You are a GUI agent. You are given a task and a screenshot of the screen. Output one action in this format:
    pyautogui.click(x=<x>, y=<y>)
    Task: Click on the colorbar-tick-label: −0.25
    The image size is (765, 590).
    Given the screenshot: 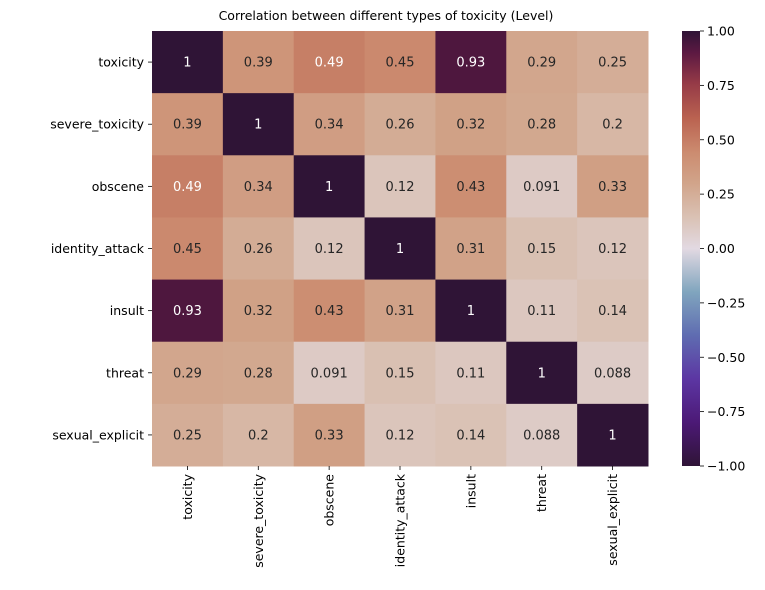 What is the action you would take?
    pyautogui.click(x=726, y=302)
    